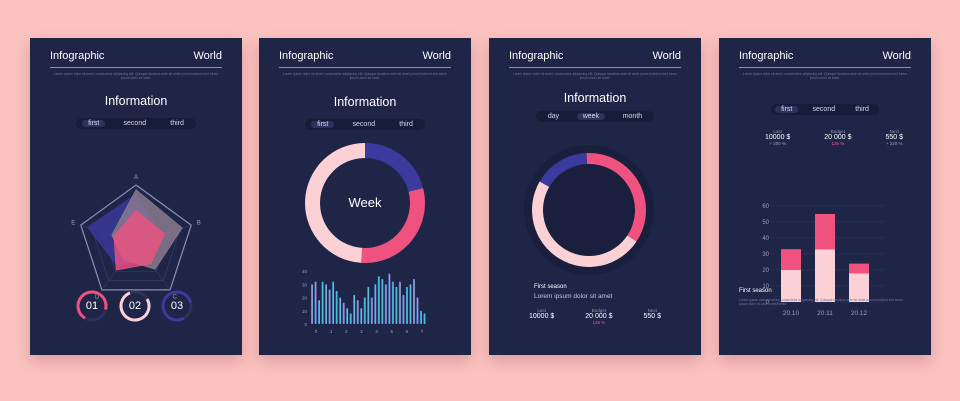  I want to click on histogram-bars, so click(368, 298).